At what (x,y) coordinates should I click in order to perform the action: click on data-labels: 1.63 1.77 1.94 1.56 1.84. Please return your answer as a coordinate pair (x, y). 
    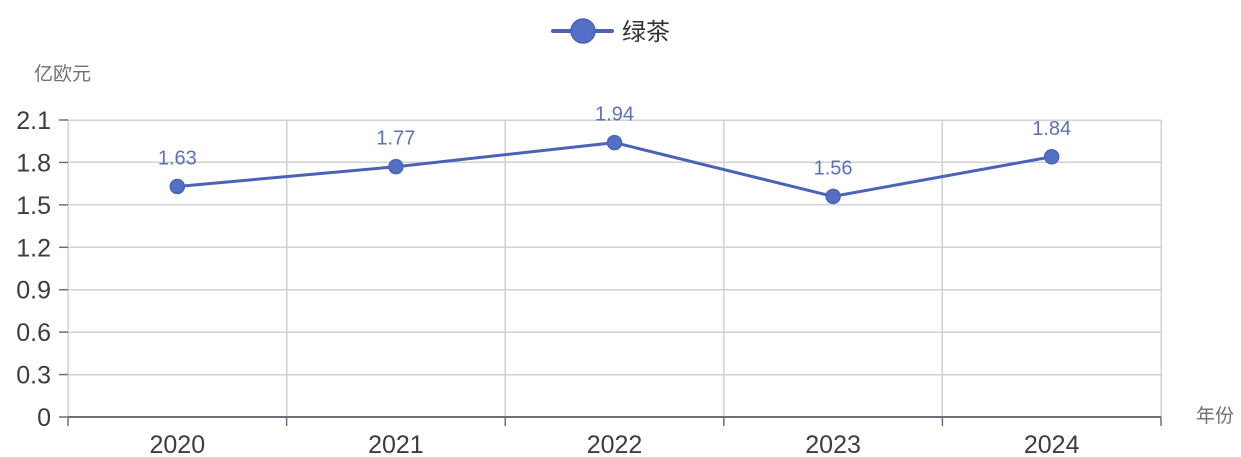
    Looking at the image, I should click on (614, 142).